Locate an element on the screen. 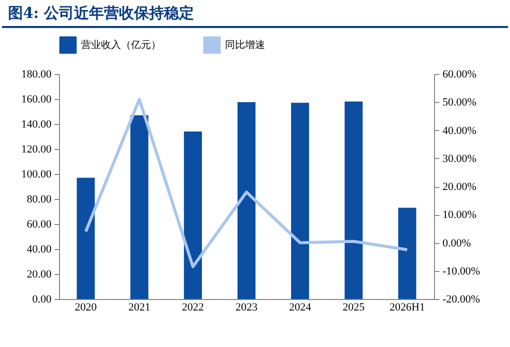 The width and height of the screenshot is (510, 347). x-tick-label: 2026H1 is located at coordinates (407, 308).